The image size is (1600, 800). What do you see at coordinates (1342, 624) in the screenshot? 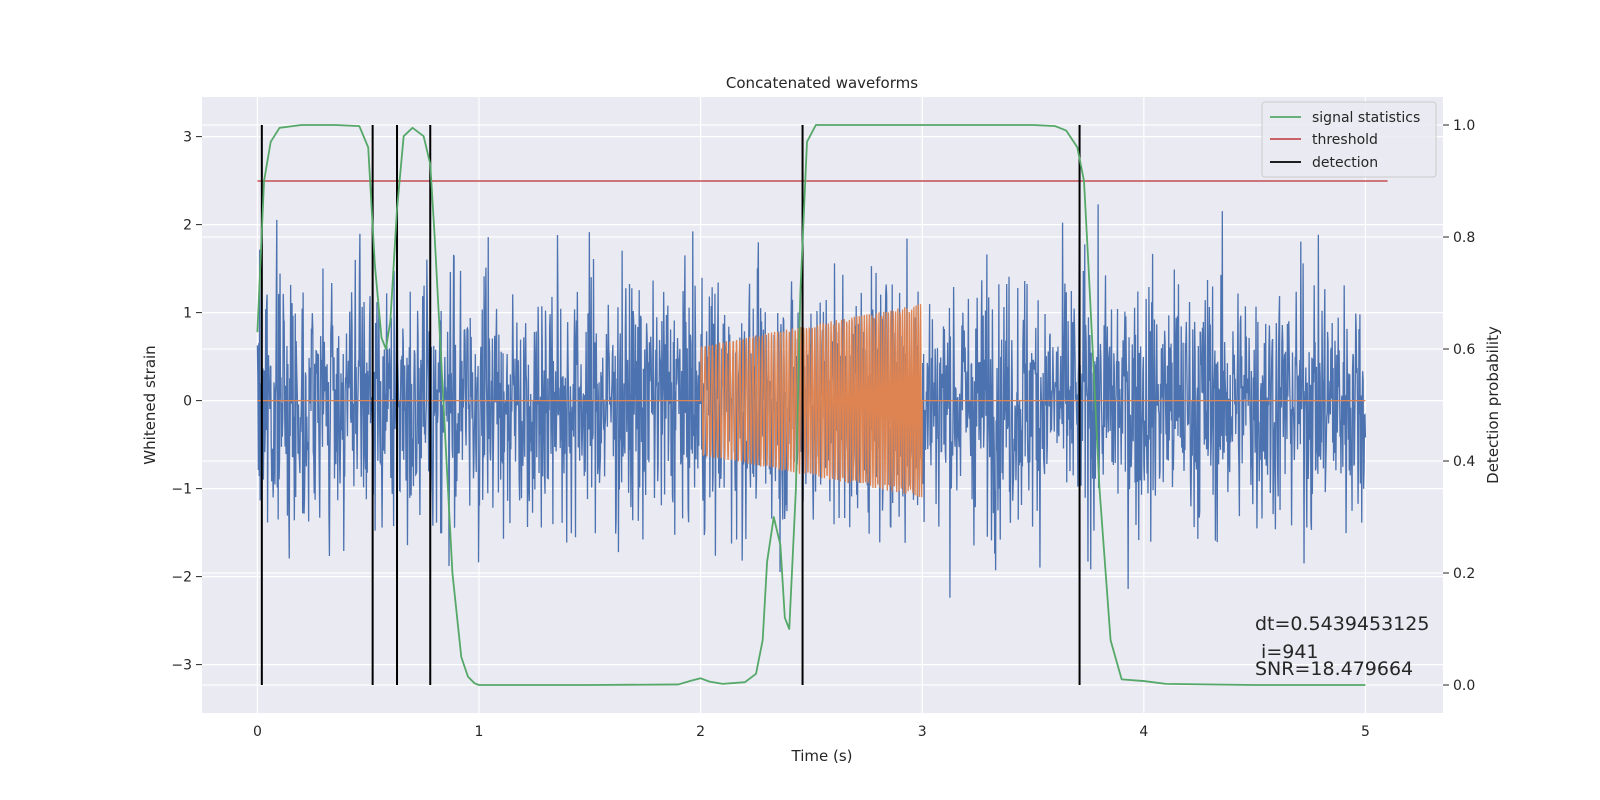
I see `annotation-dt: dt=0.5439453125` at bounding box center [1342, 624].